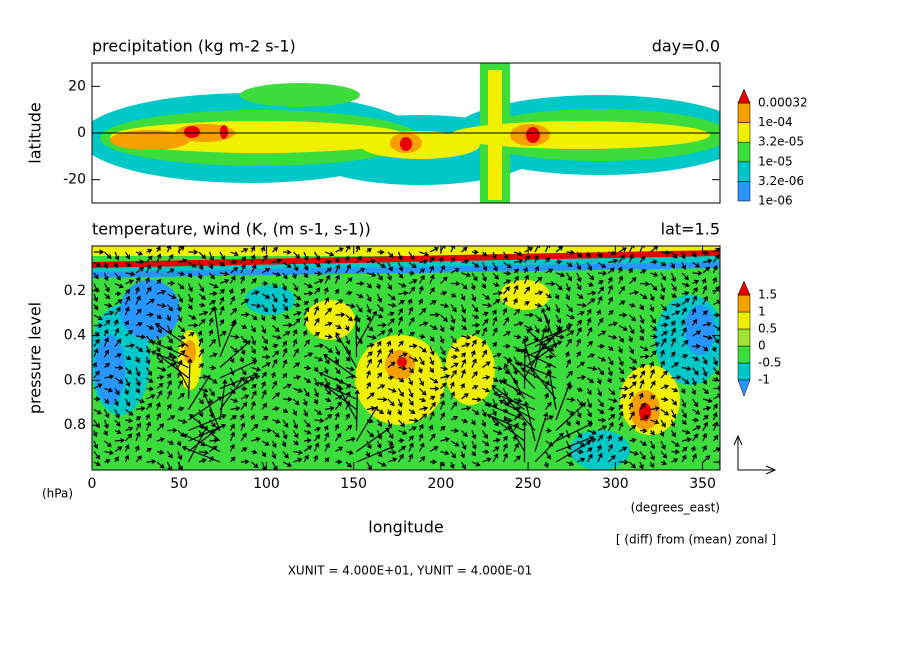 The image size is (904, 654). What do you see at coordinates (675, 508) in the screenshot?
I see `x-unit: (degrees_east)` at bounding box center [675, 508].